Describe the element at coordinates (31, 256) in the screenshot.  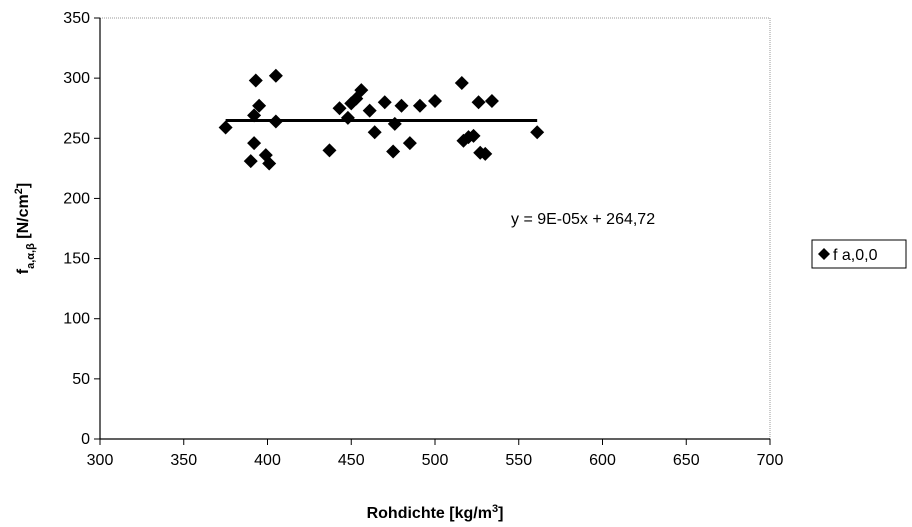
I see `y-axis-title-sub: a,α,β` at that location.